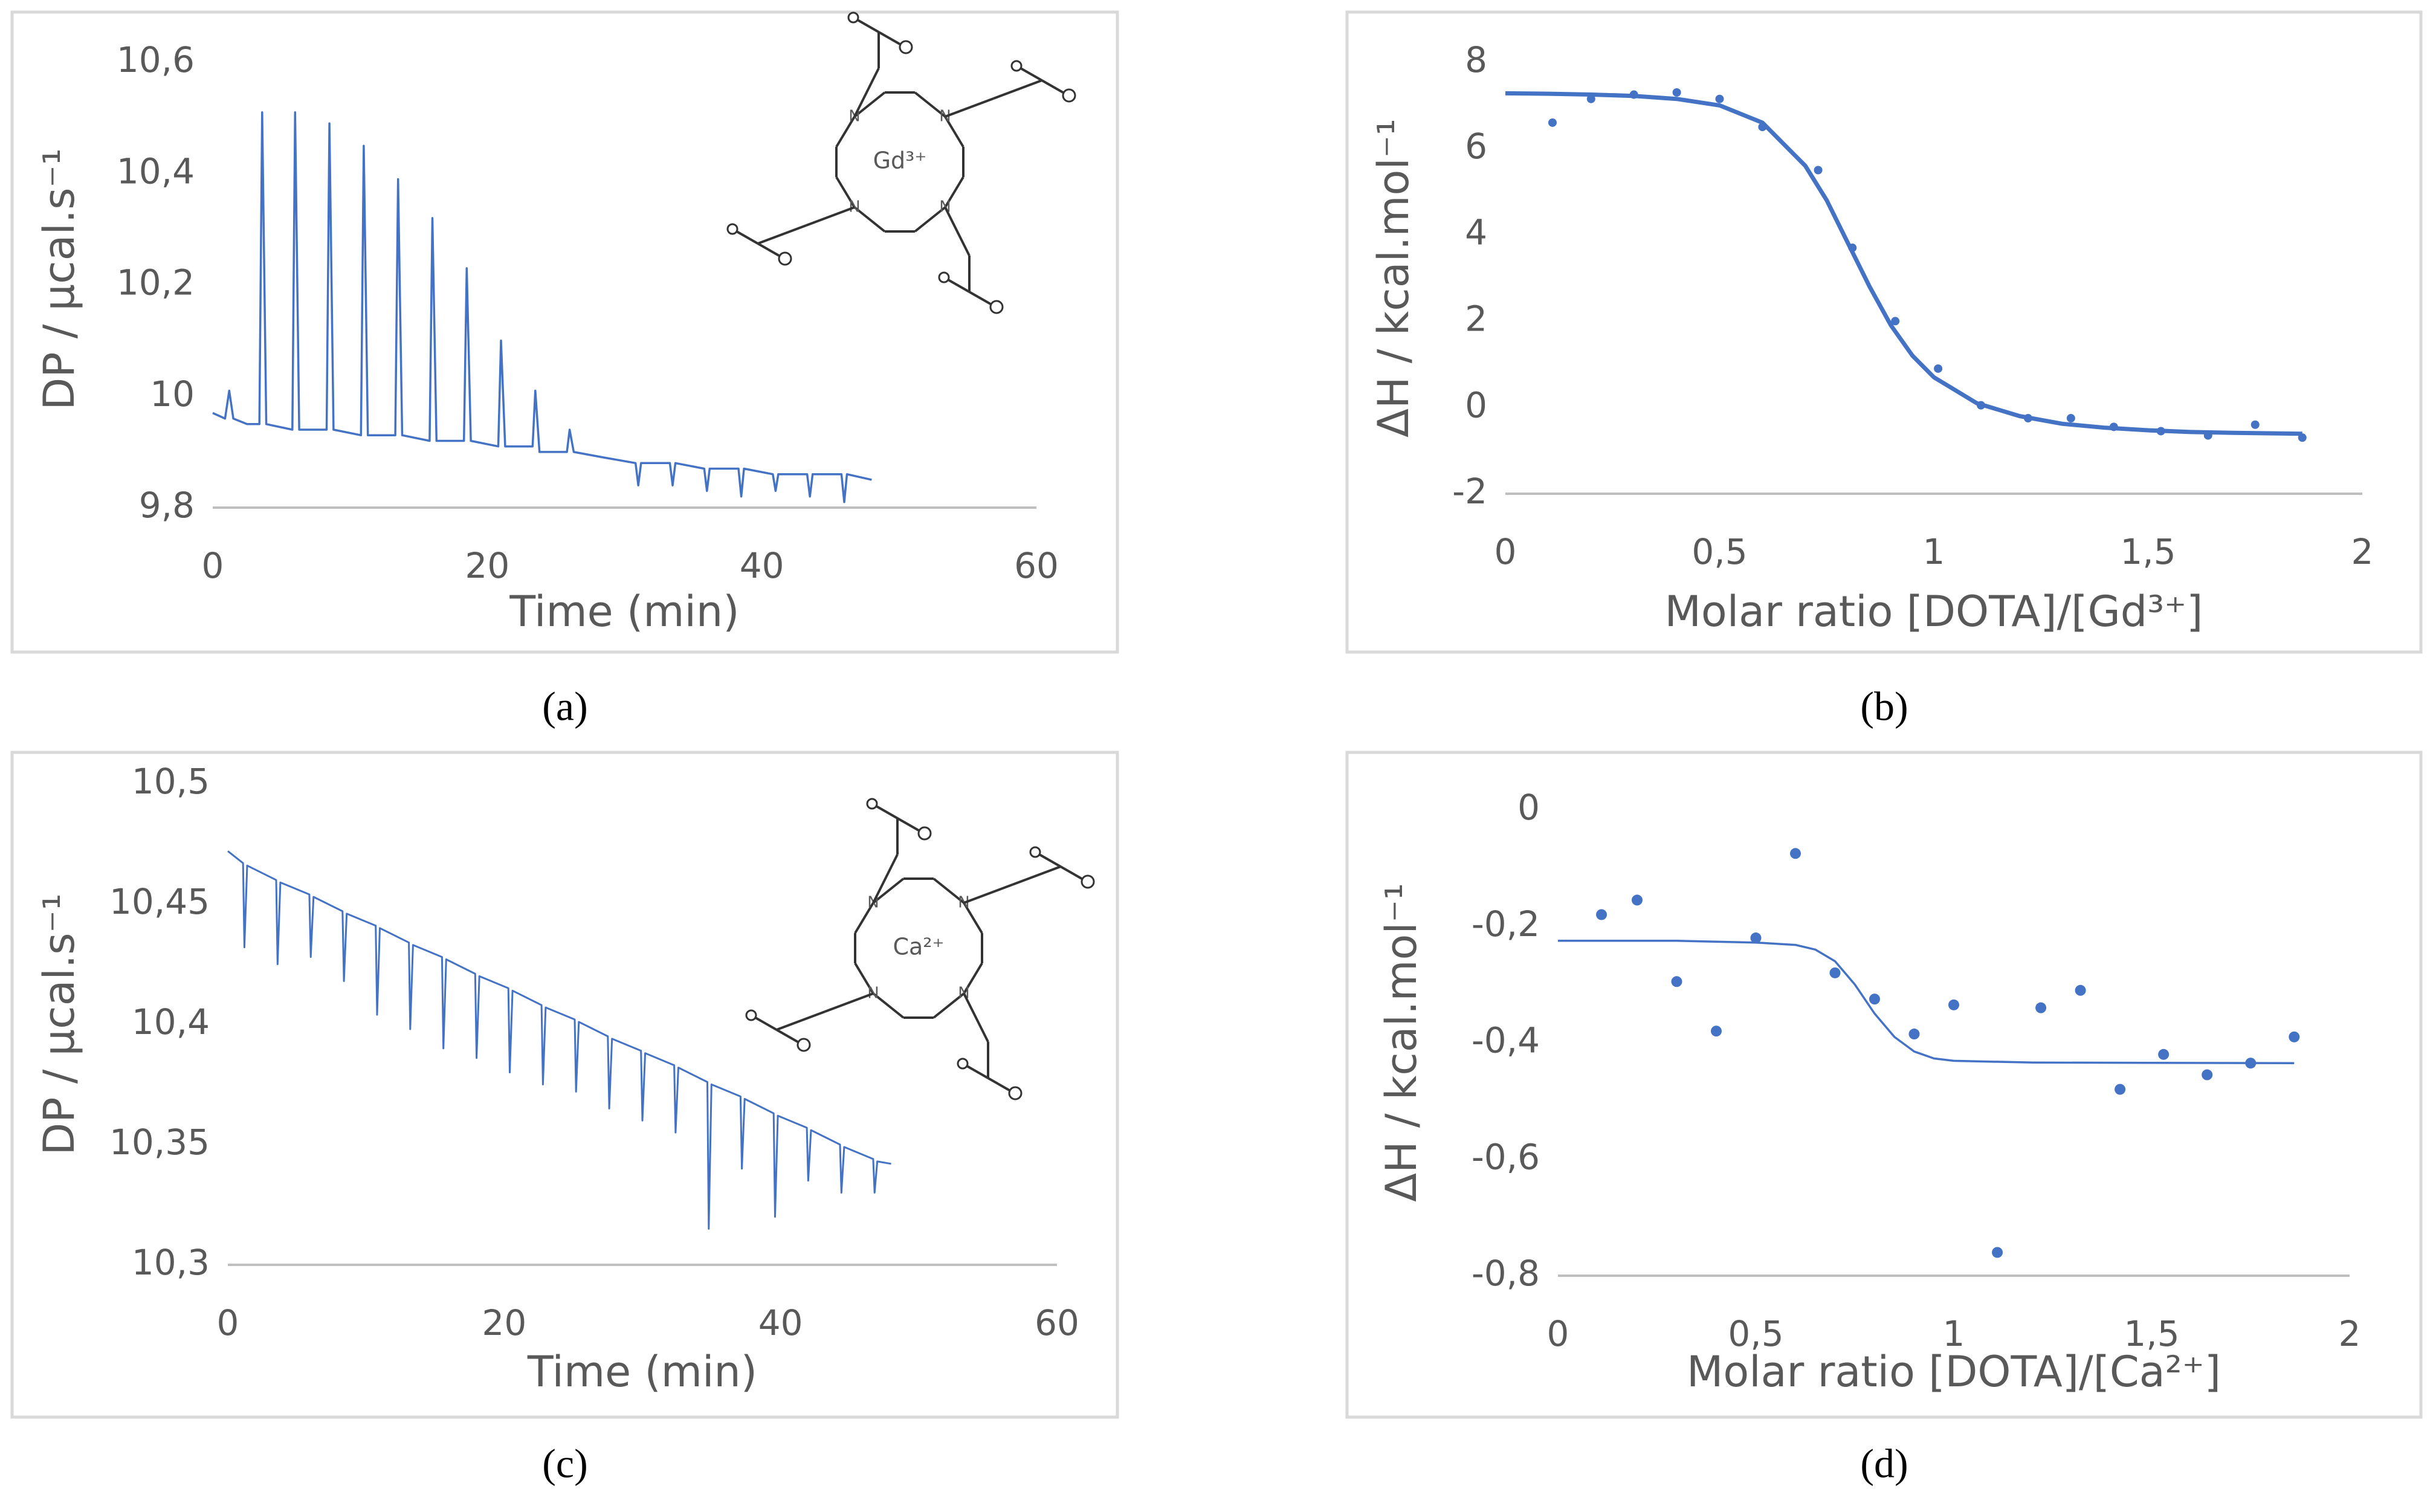 The width and height of the screenshot is (2433, 1512). What do you see at coordinates (1506, 924) in the screenshot?
I see `y-tick-label: -0,2` at bounding box center [1506, 924].